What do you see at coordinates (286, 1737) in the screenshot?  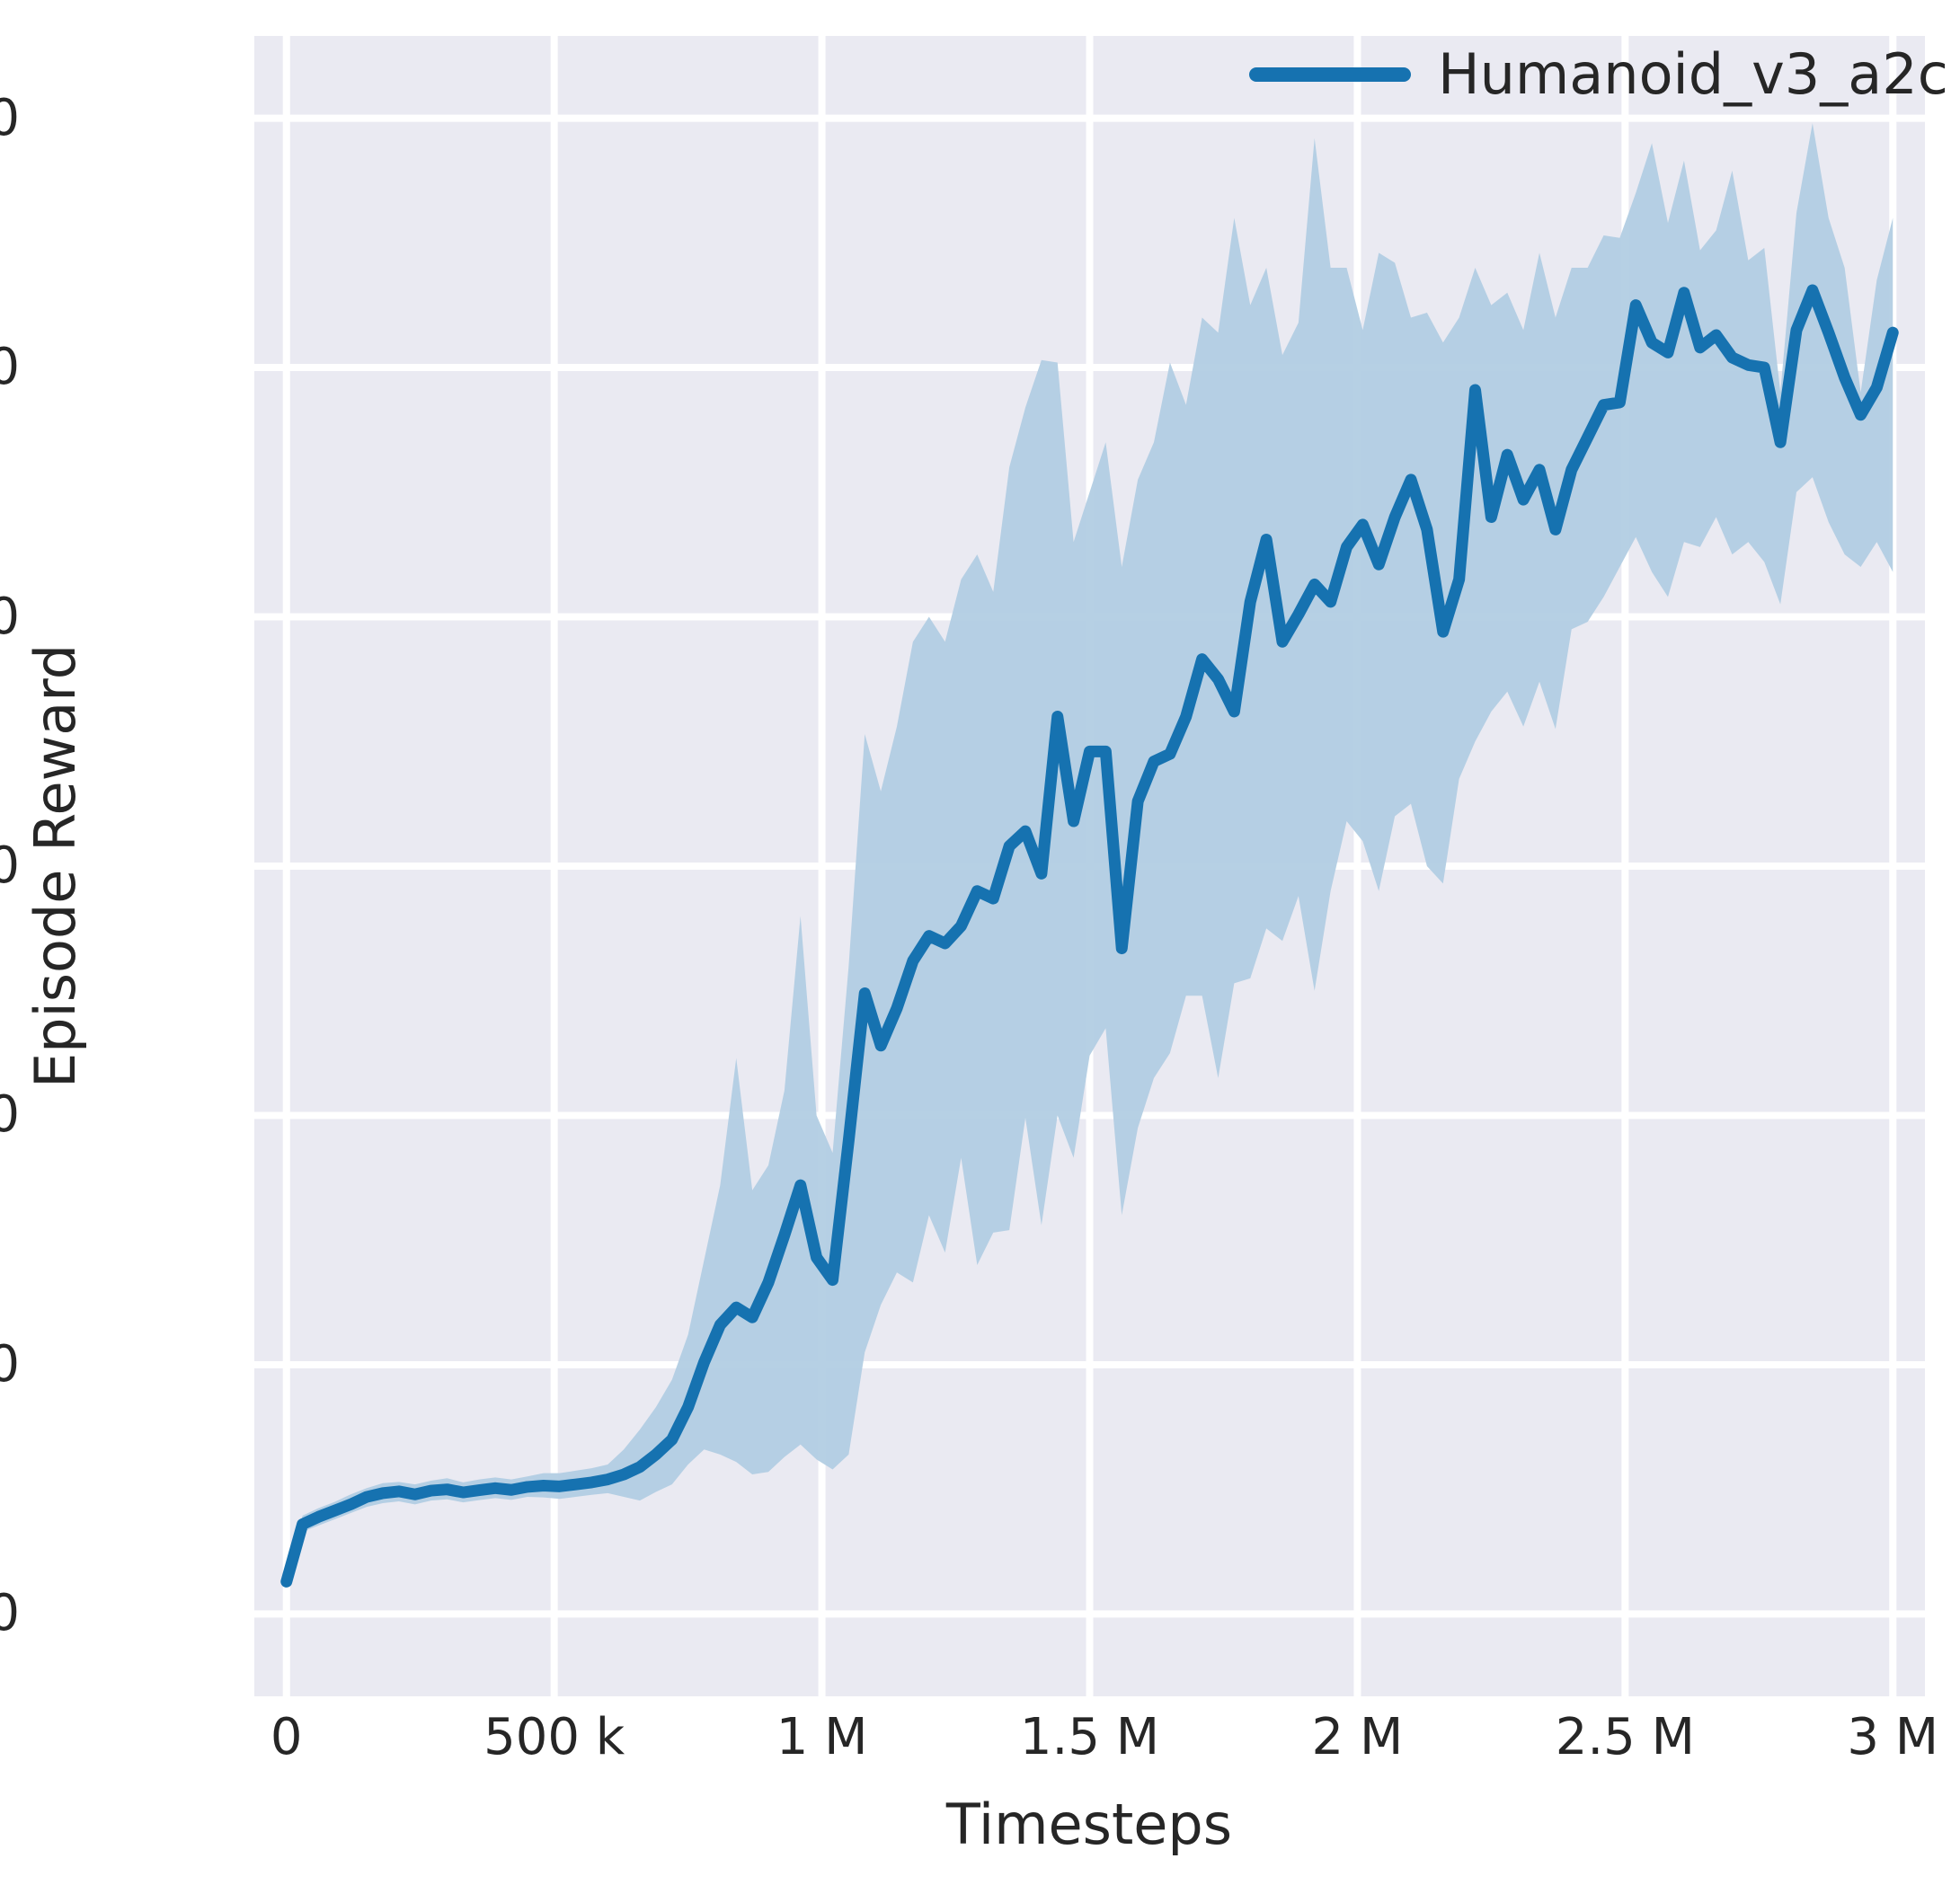 I see `x-tick-label: 0` at bounding box center [286, 1737].